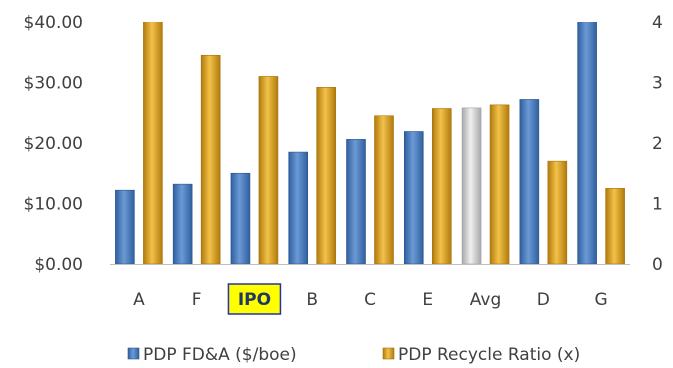  I want to click on bar-fda-c, so click(356, 202).